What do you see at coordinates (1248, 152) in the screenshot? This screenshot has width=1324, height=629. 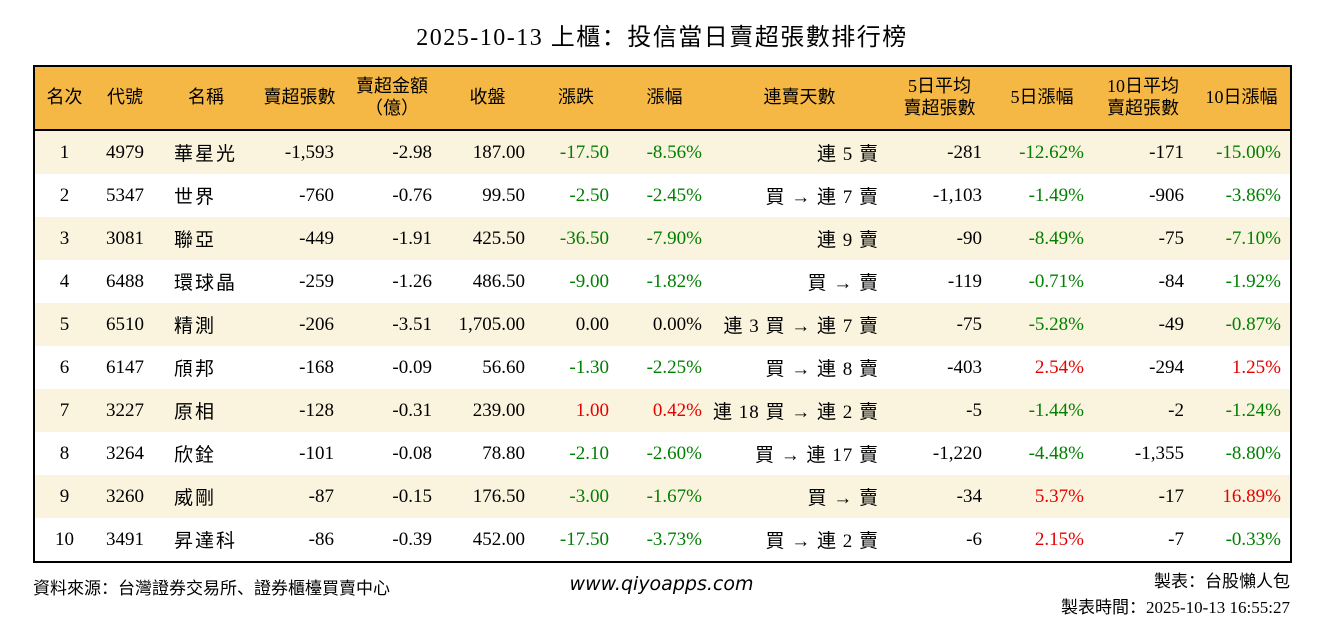 I see `pct10-cell: -15.00%` at bounding box center [1248, 152].